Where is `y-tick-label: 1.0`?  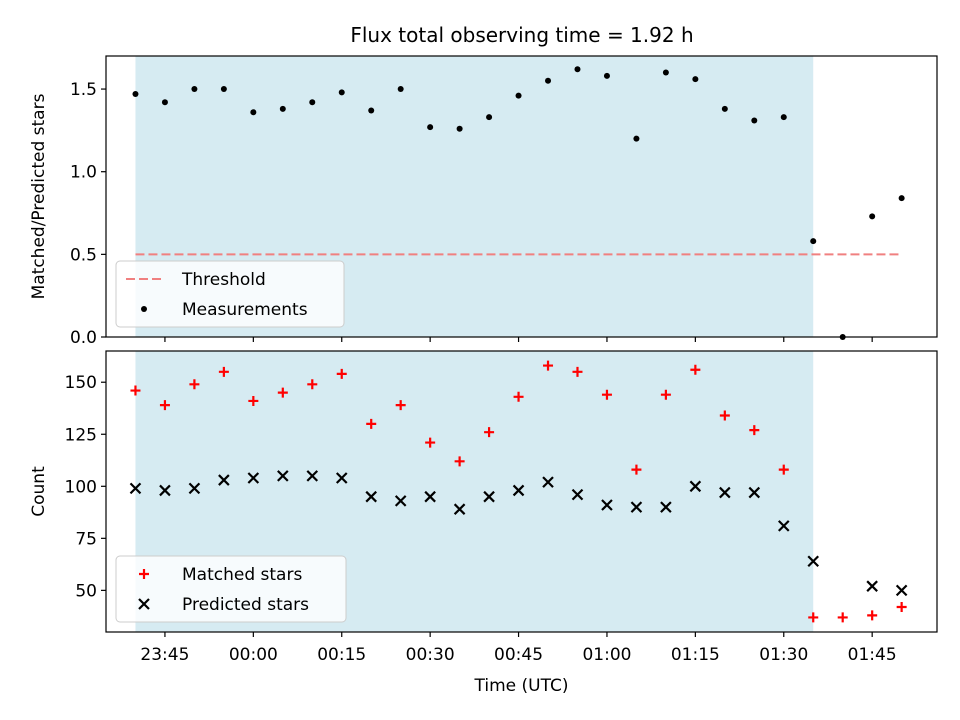
y-tick-label: 1.0 is located at coordinates (83, 173).